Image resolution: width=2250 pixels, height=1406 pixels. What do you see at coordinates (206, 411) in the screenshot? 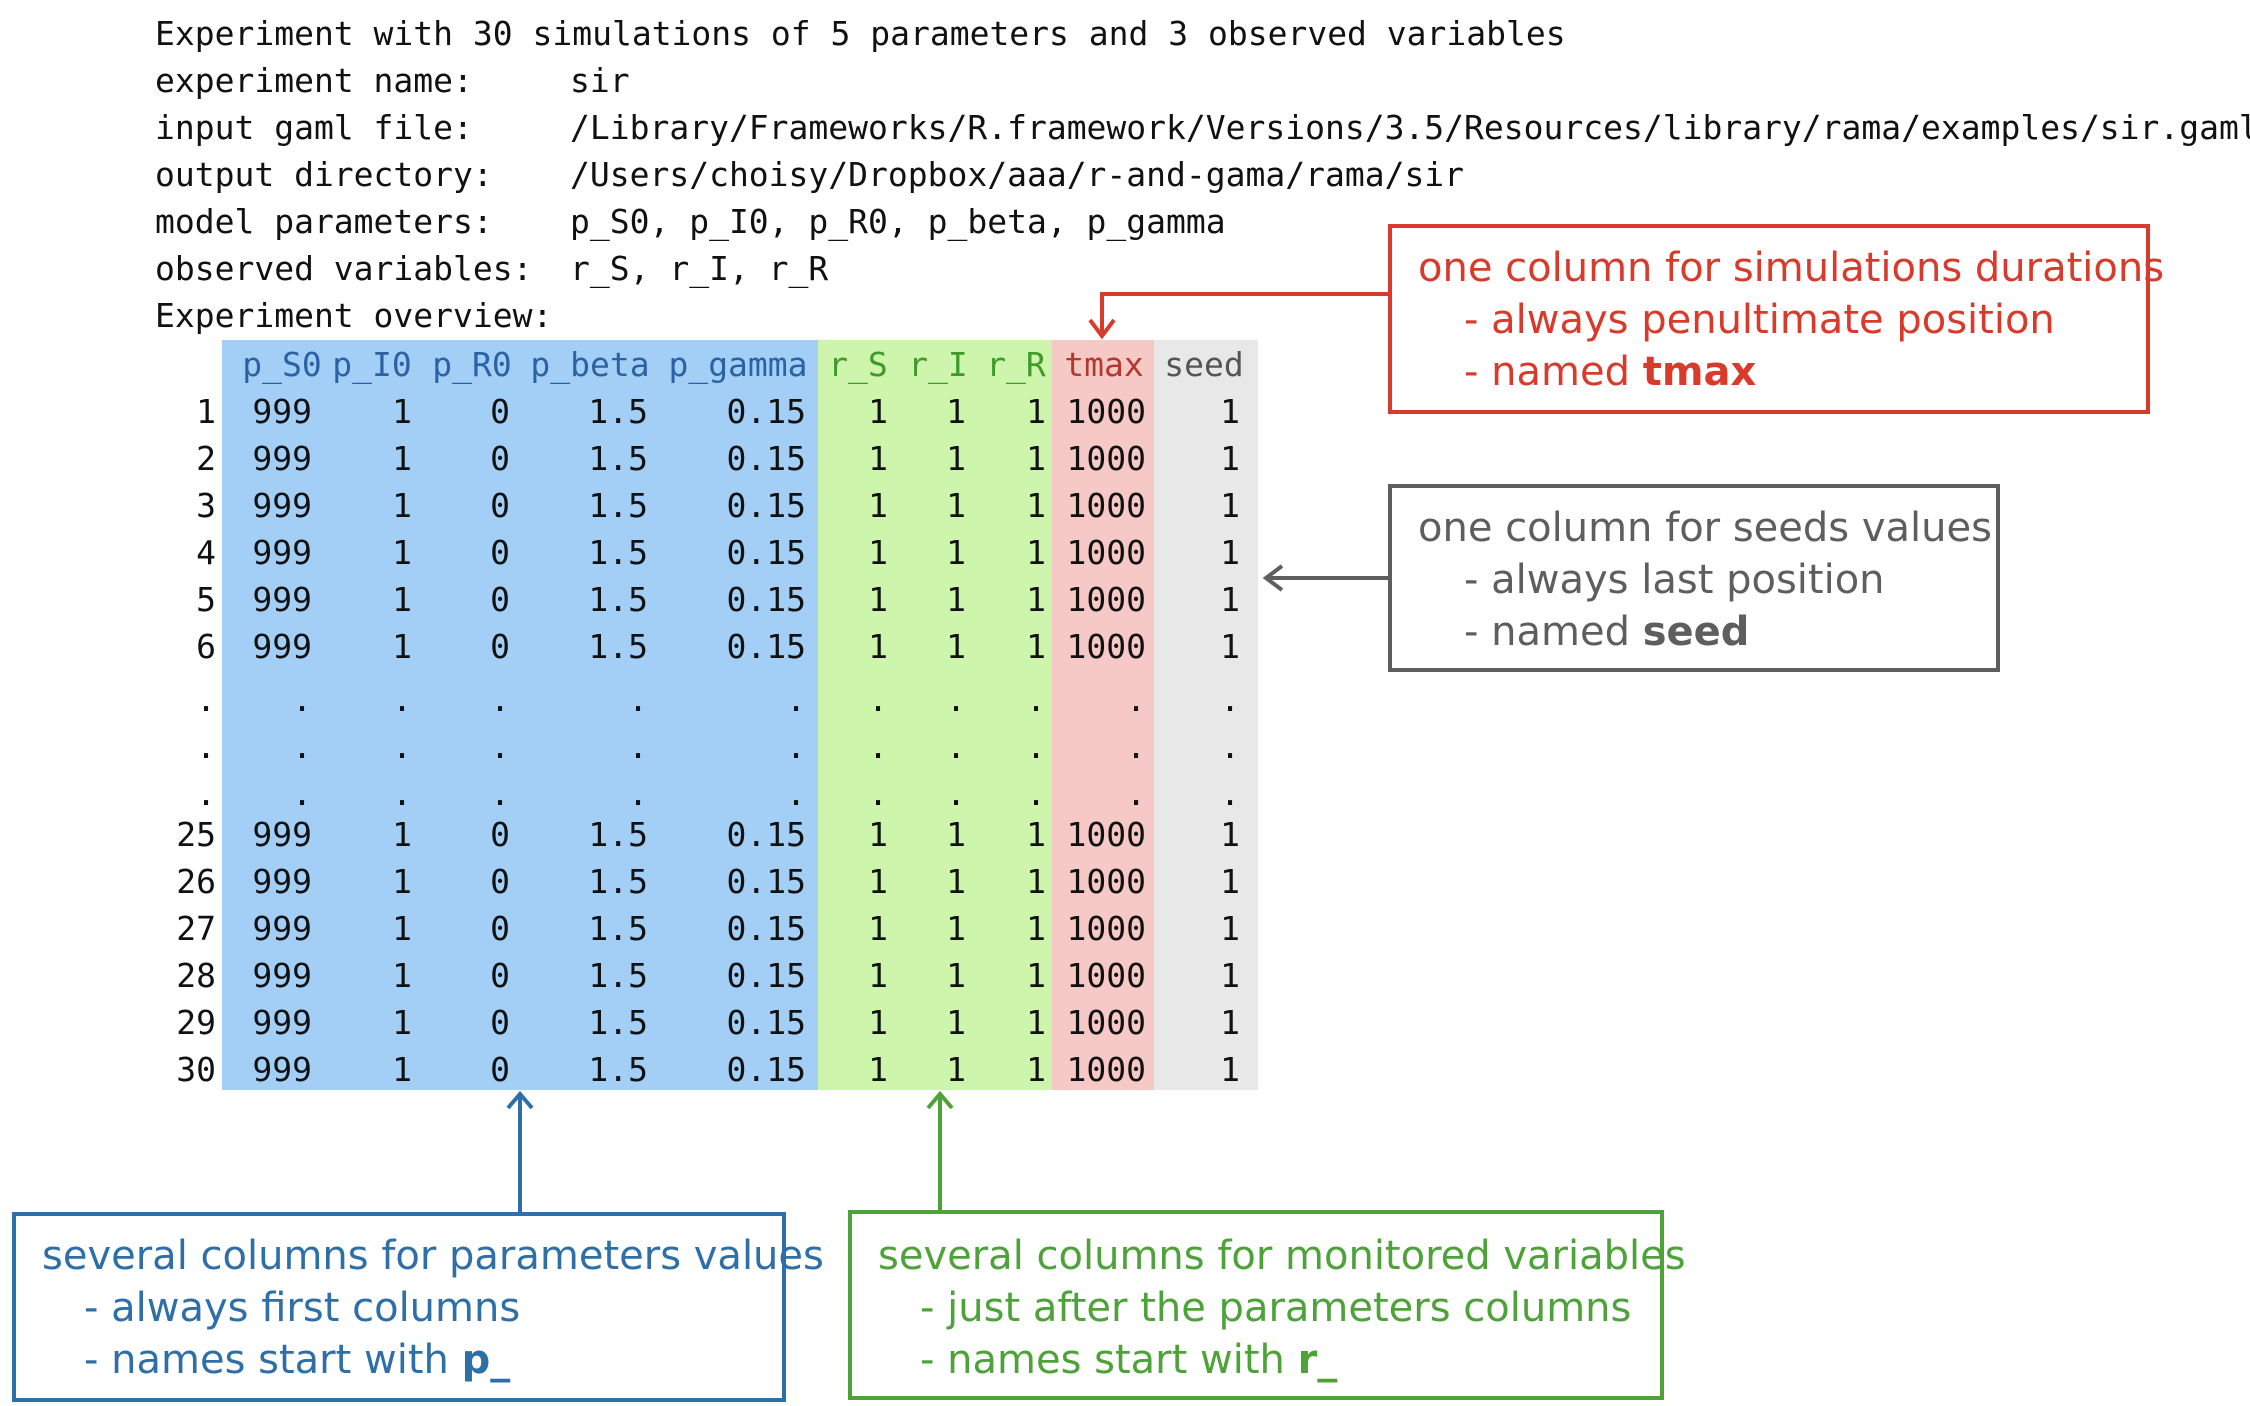
I see `row-index: 1` at bounding box center [206, 411].